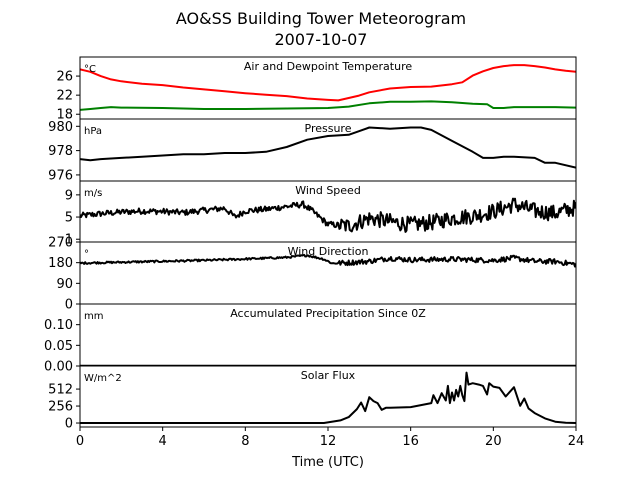  What do you see at coordinates (328, 441) in the screenshot?
I see `x-tick-label: 12` at bounding box center [328, 441].